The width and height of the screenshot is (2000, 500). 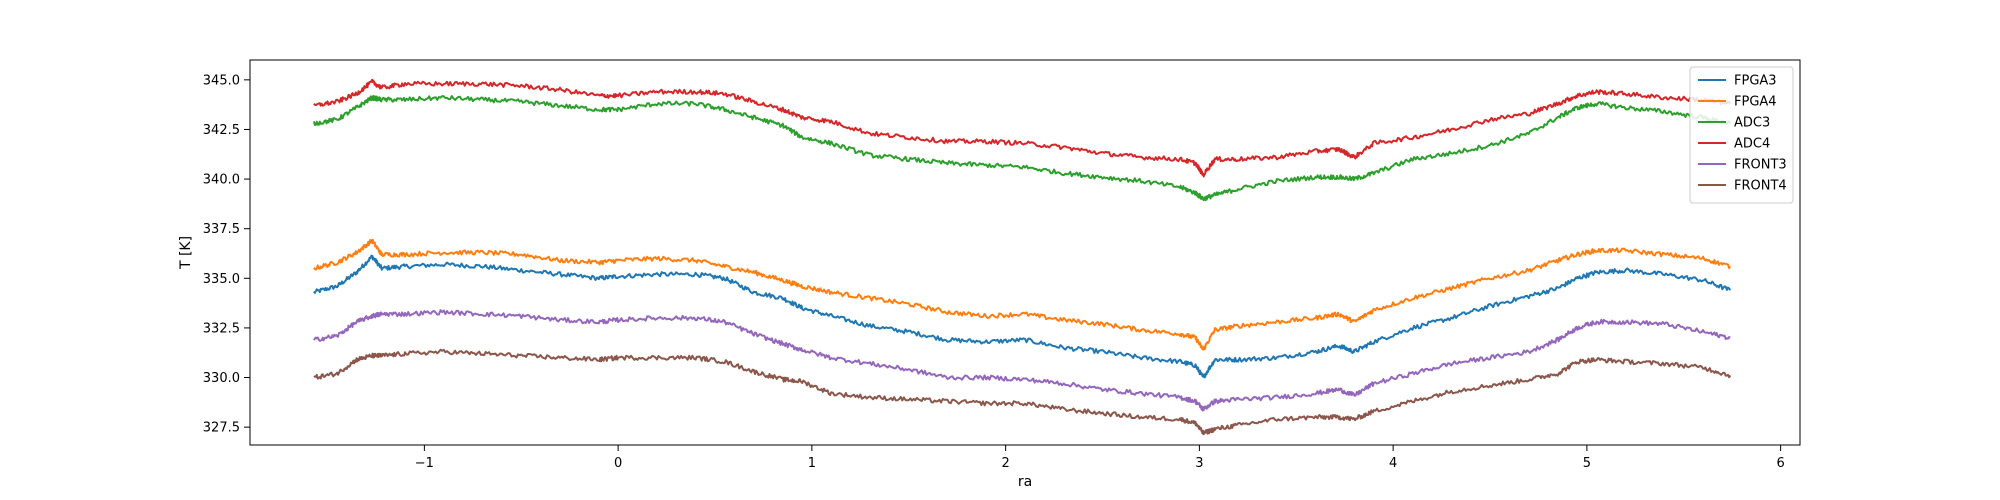 I want to click on y-tick-label: 330.0, so click(x=221, y=378).